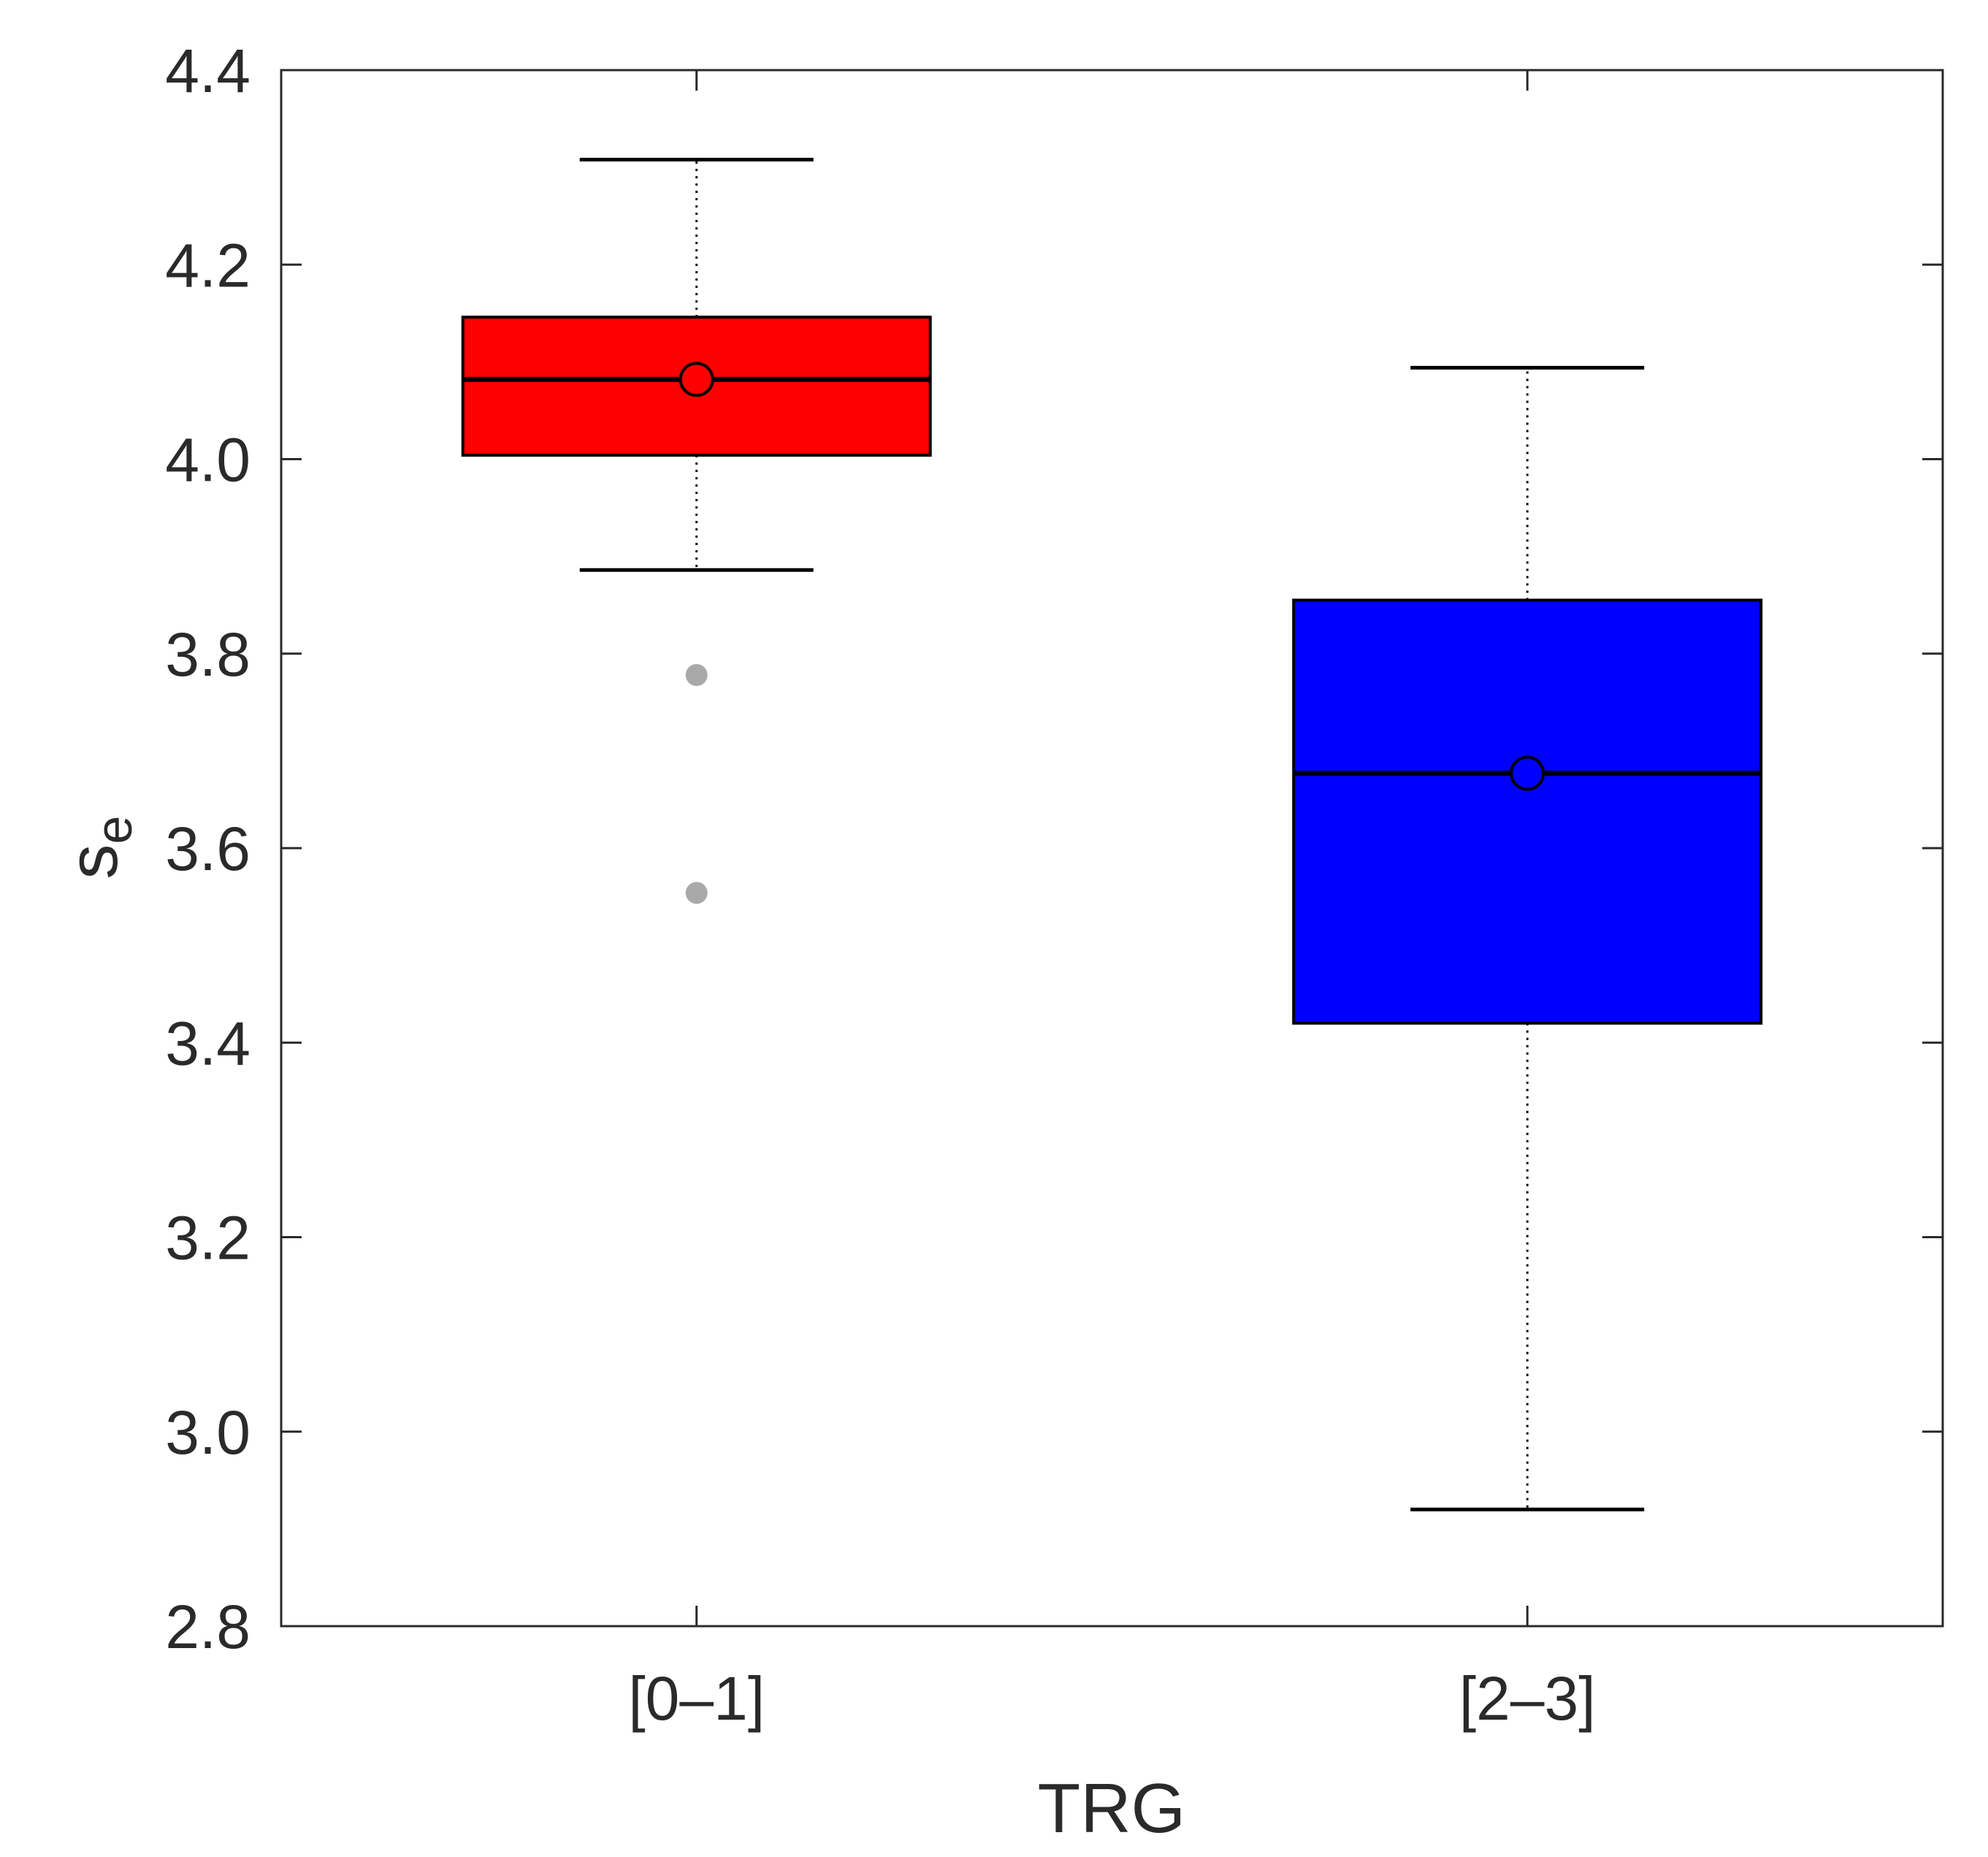 The image size is (1988, 1857). What do you see at coordinates (208, 265) in the screenshot?
I see `y-tick-label: 4.2` at bounding box center [208, 265].